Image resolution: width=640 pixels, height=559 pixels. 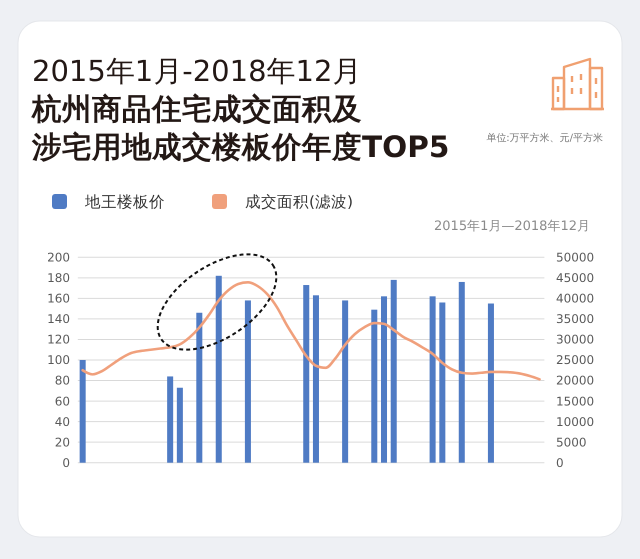 I want to click on y-tick-label: 120, so click(x=58, y=339).